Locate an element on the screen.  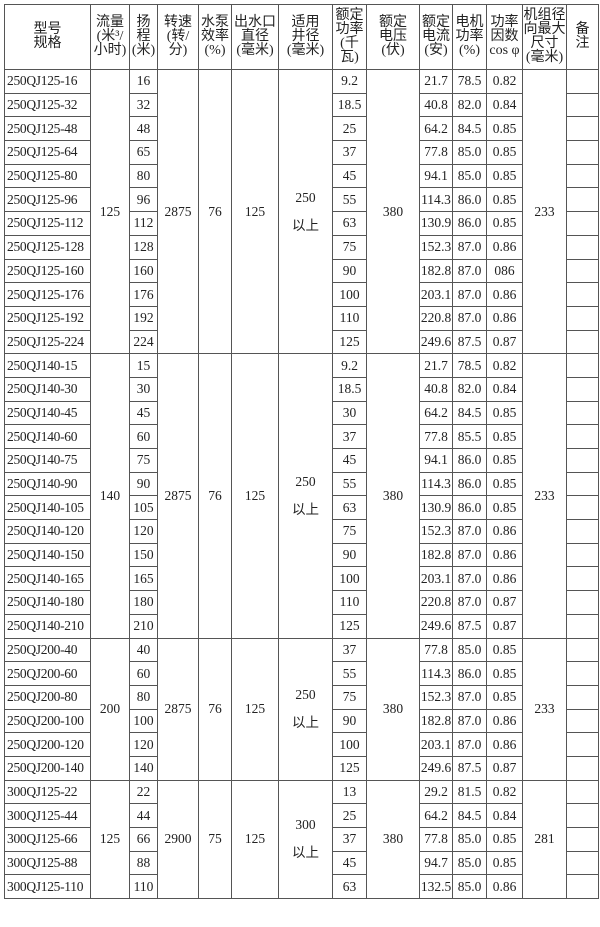
model-cell: 250QJ140-180 is located at coordinates (47, 602).